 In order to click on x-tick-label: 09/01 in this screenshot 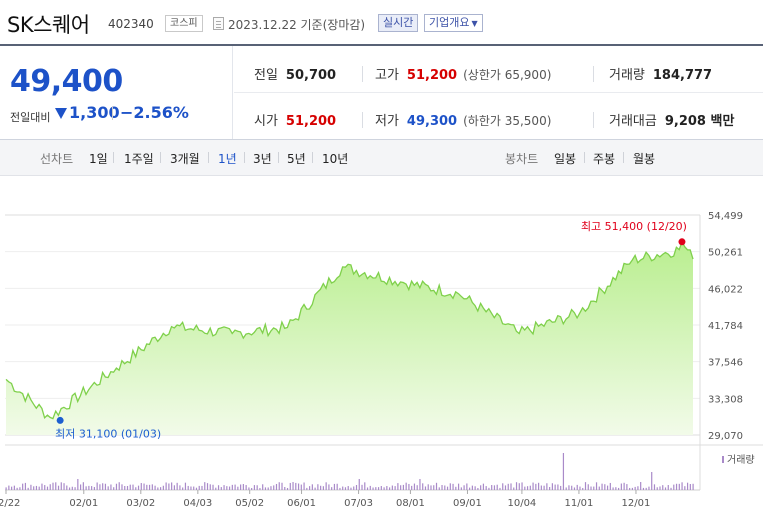, I will do `click(467, 503)`.